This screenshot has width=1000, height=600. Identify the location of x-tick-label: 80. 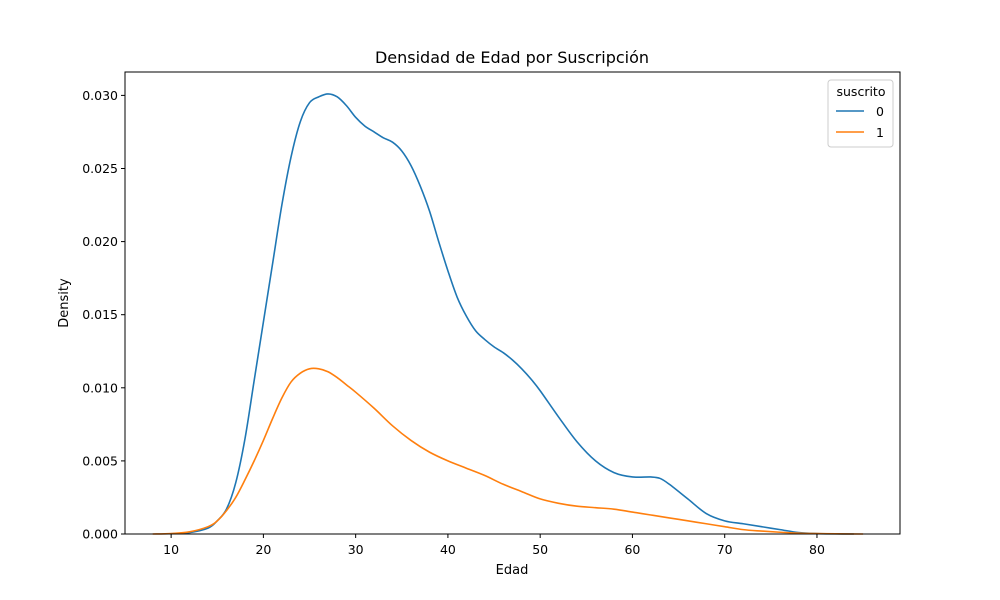
(817, 549).